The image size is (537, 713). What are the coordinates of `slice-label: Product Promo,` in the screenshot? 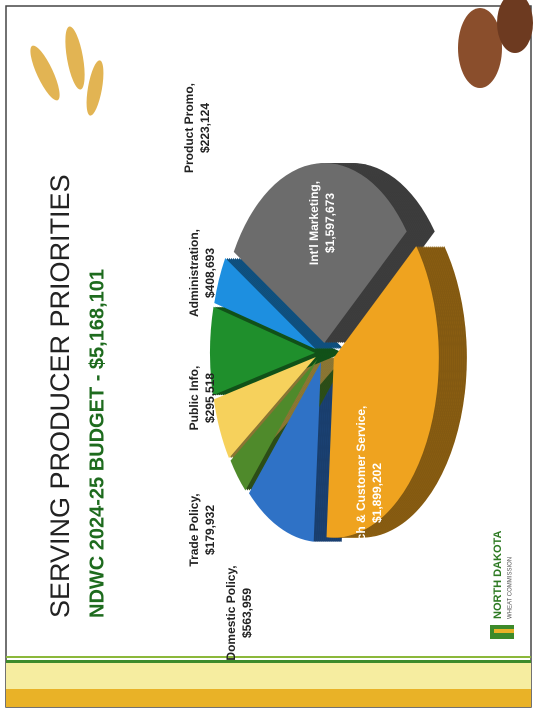 It's located at (189, 128).